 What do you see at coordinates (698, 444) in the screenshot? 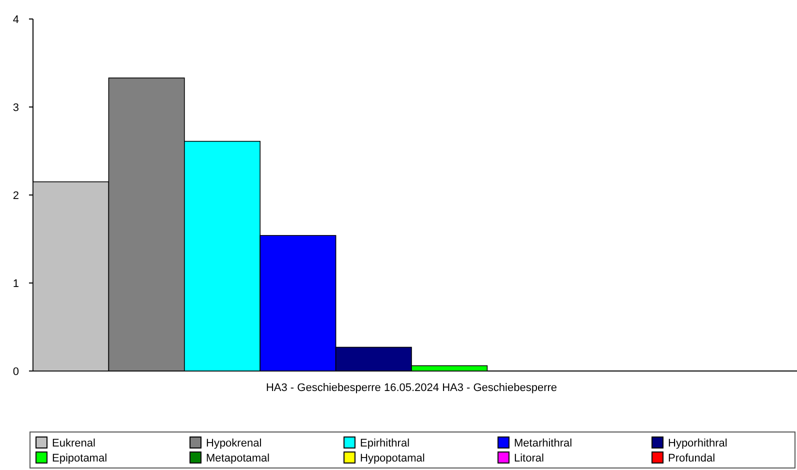
I see `legend-label: Hyporhithral` at bounding box center [698, 444].